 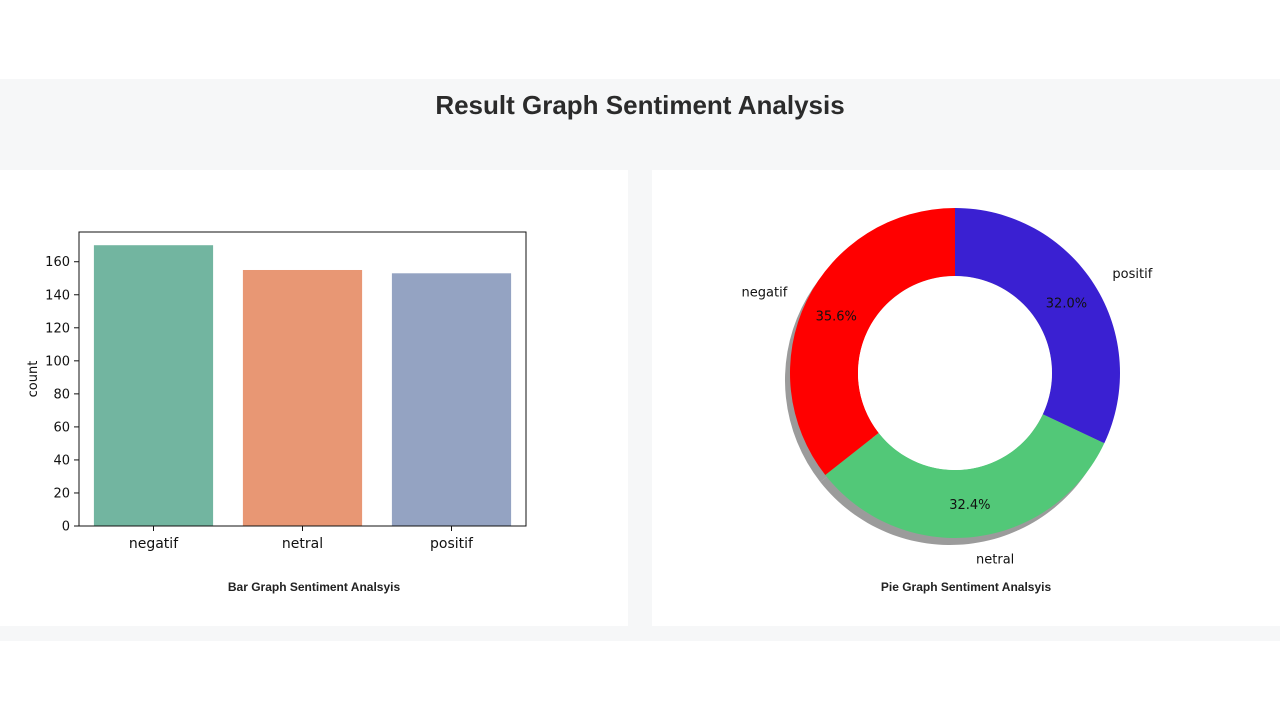 I want to click on y-tick-label: 140, so click(x=57, y=295).